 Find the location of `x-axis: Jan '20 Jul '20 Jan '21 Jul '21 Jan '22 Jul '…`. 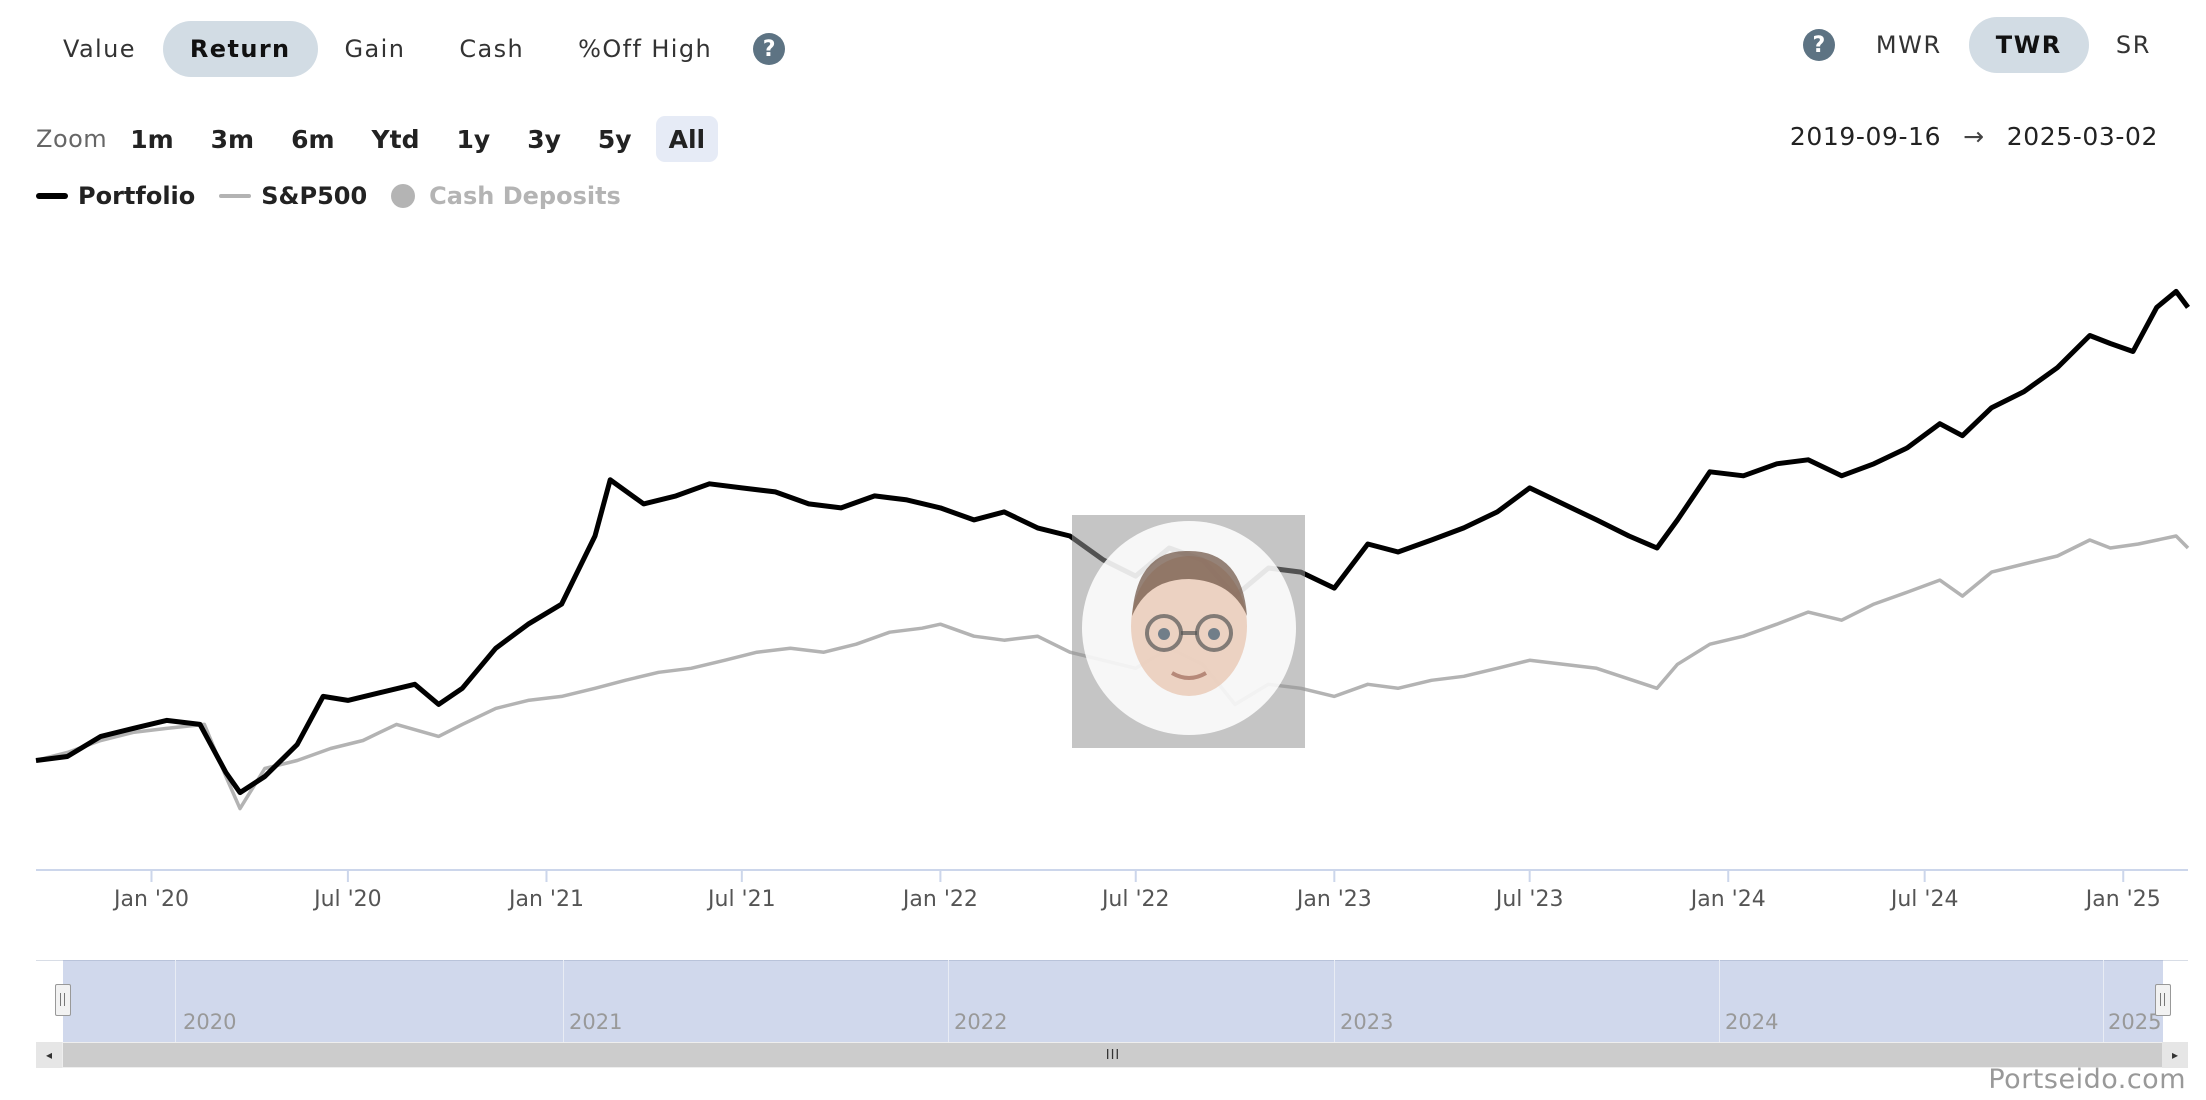

x-axis: Jan '20 Jul '20 Jan '21 Jul '21 Jan '22 Jul '… is located at coordinates (1136, 891).